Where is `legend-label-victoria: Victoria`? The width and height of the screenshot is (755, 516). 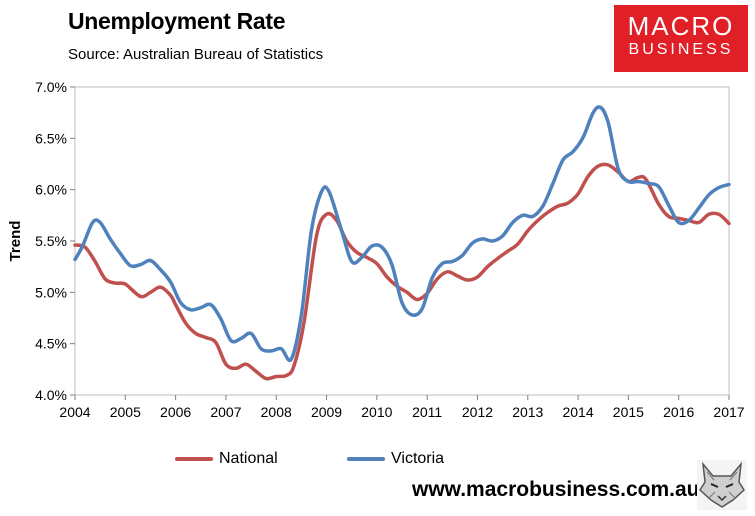 legend-label-victoria: Victoria is located at coordinates (418, 458).